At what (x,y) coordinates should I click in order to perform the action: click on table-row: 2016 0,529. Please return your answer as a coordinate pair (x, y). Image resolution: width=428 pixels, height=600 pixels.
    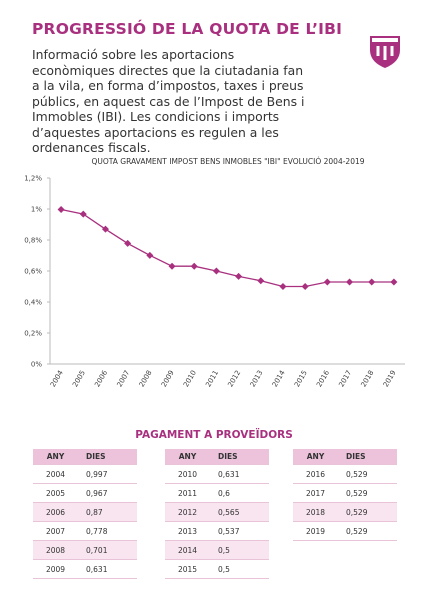
    Looking at the image, I should click on (345, 474).